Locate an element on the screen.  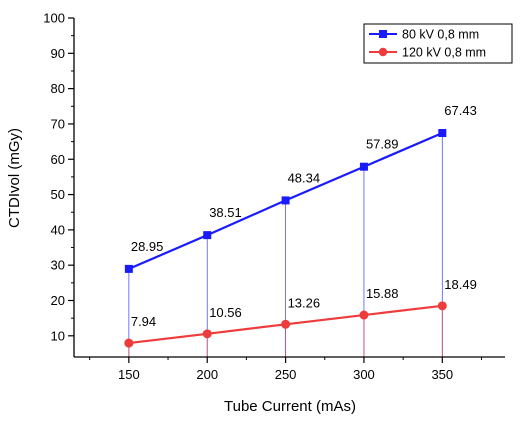
data-label: 48.34 is located at coordinates (304, 177).